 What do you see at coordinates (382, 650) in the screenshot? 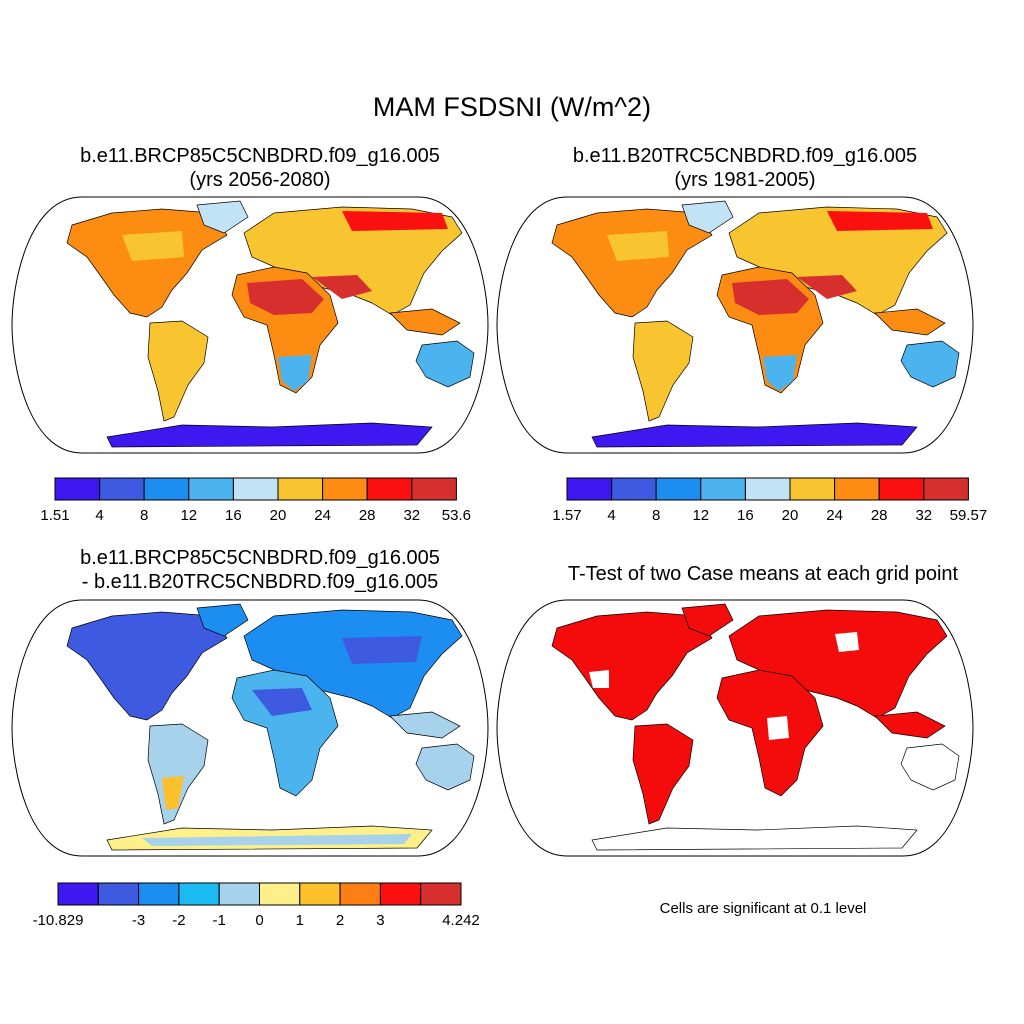
I see `asia-deep` at bounding box center [382, 650].